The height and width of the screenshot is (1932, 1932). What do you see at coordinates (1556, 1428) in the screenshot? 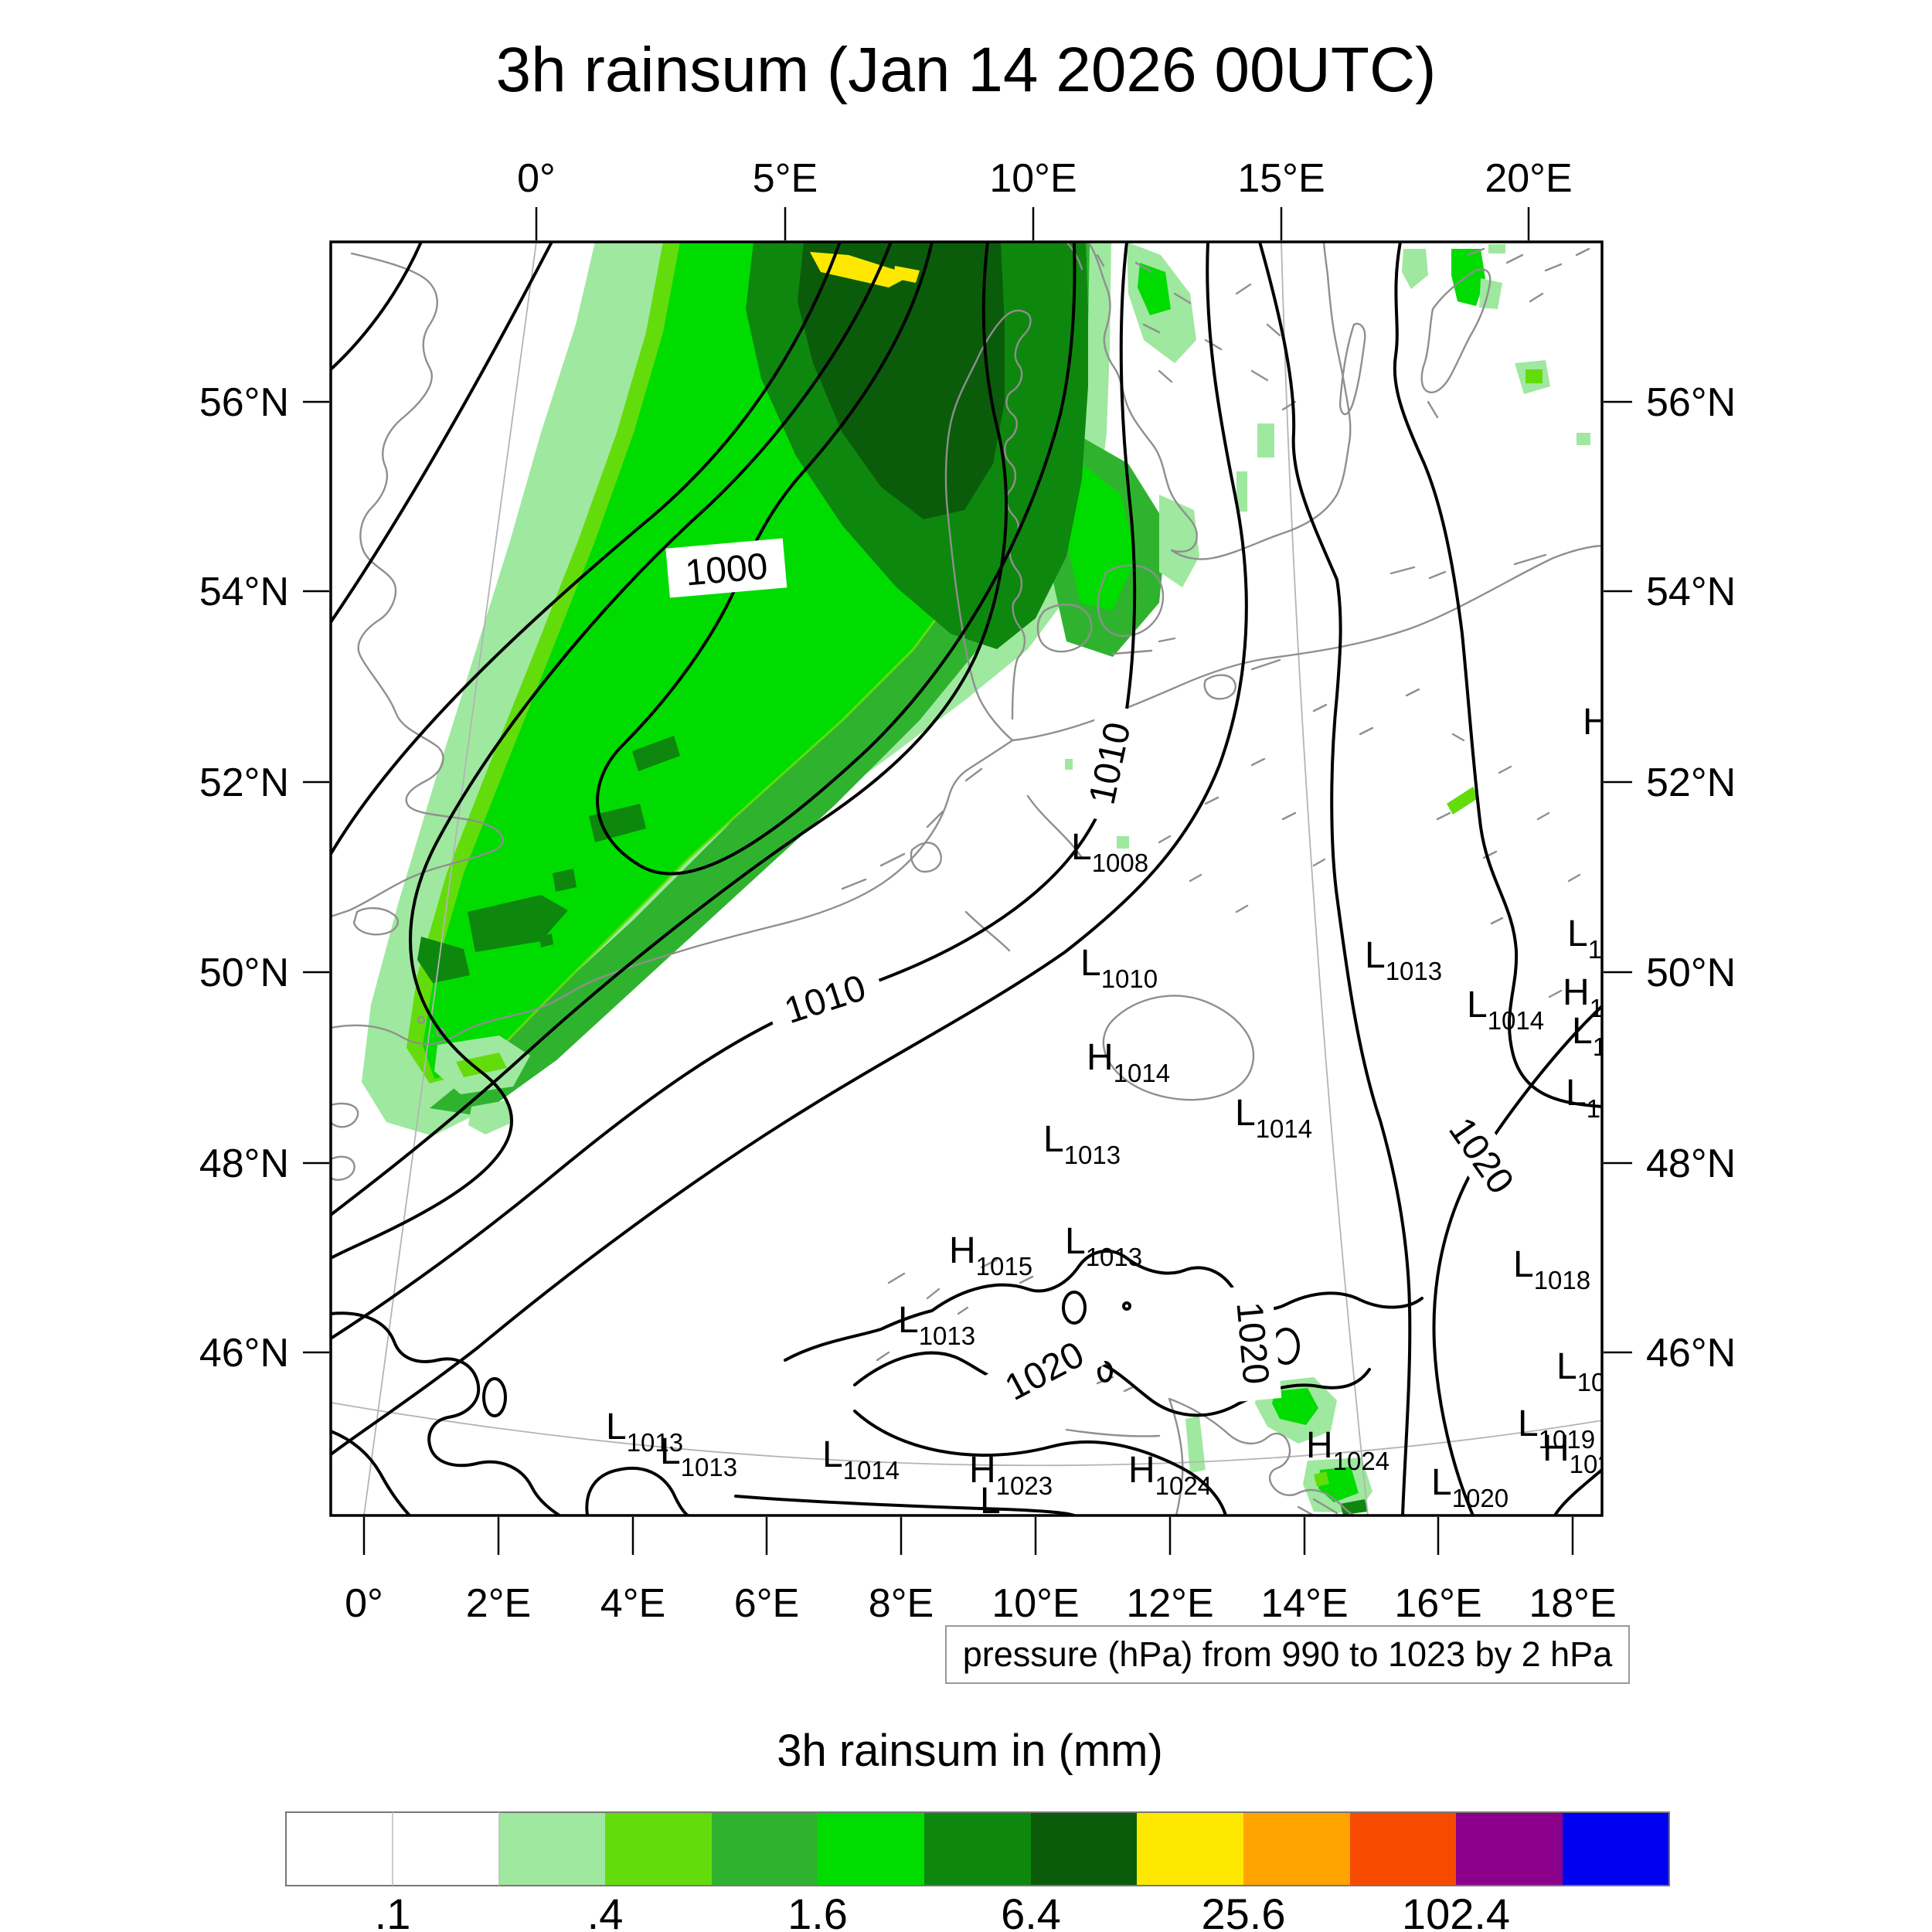
I see `pressure-centre: L1019` at bounding box center [1556, 1428].